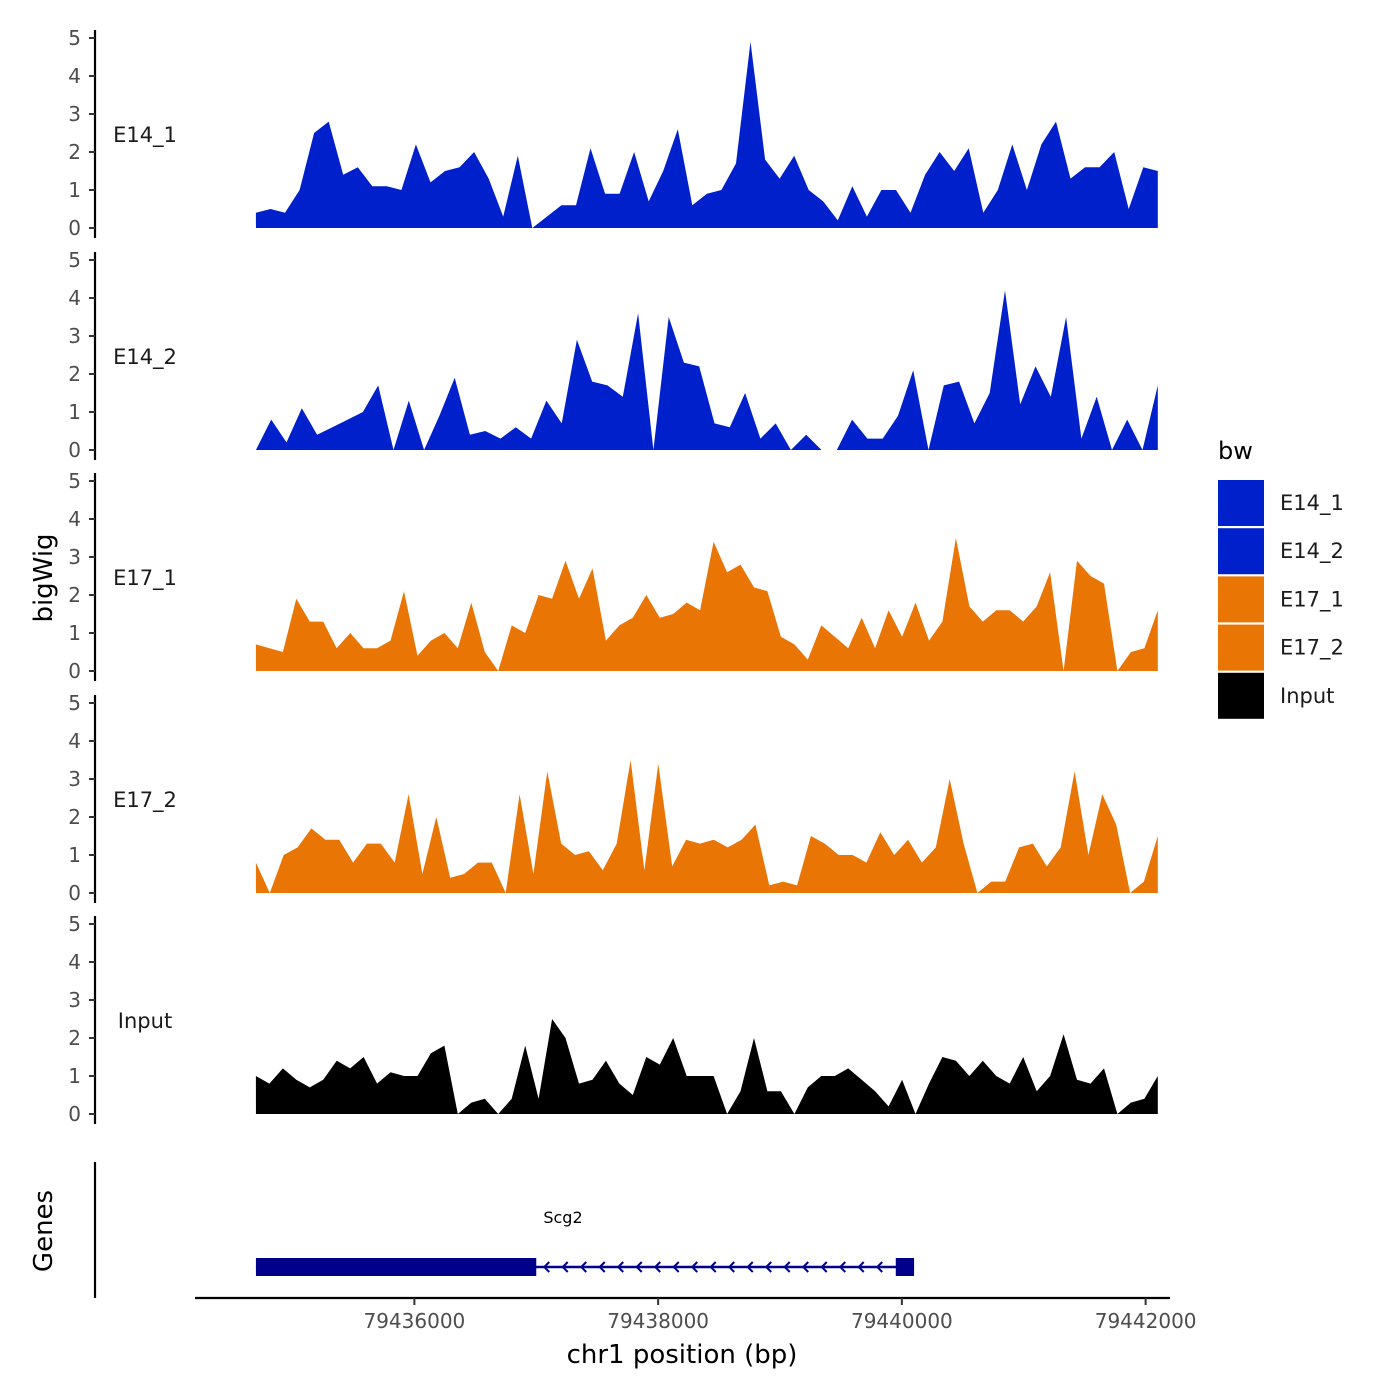  I want to click on y-axis-title: bigWig, so click(44, 577).